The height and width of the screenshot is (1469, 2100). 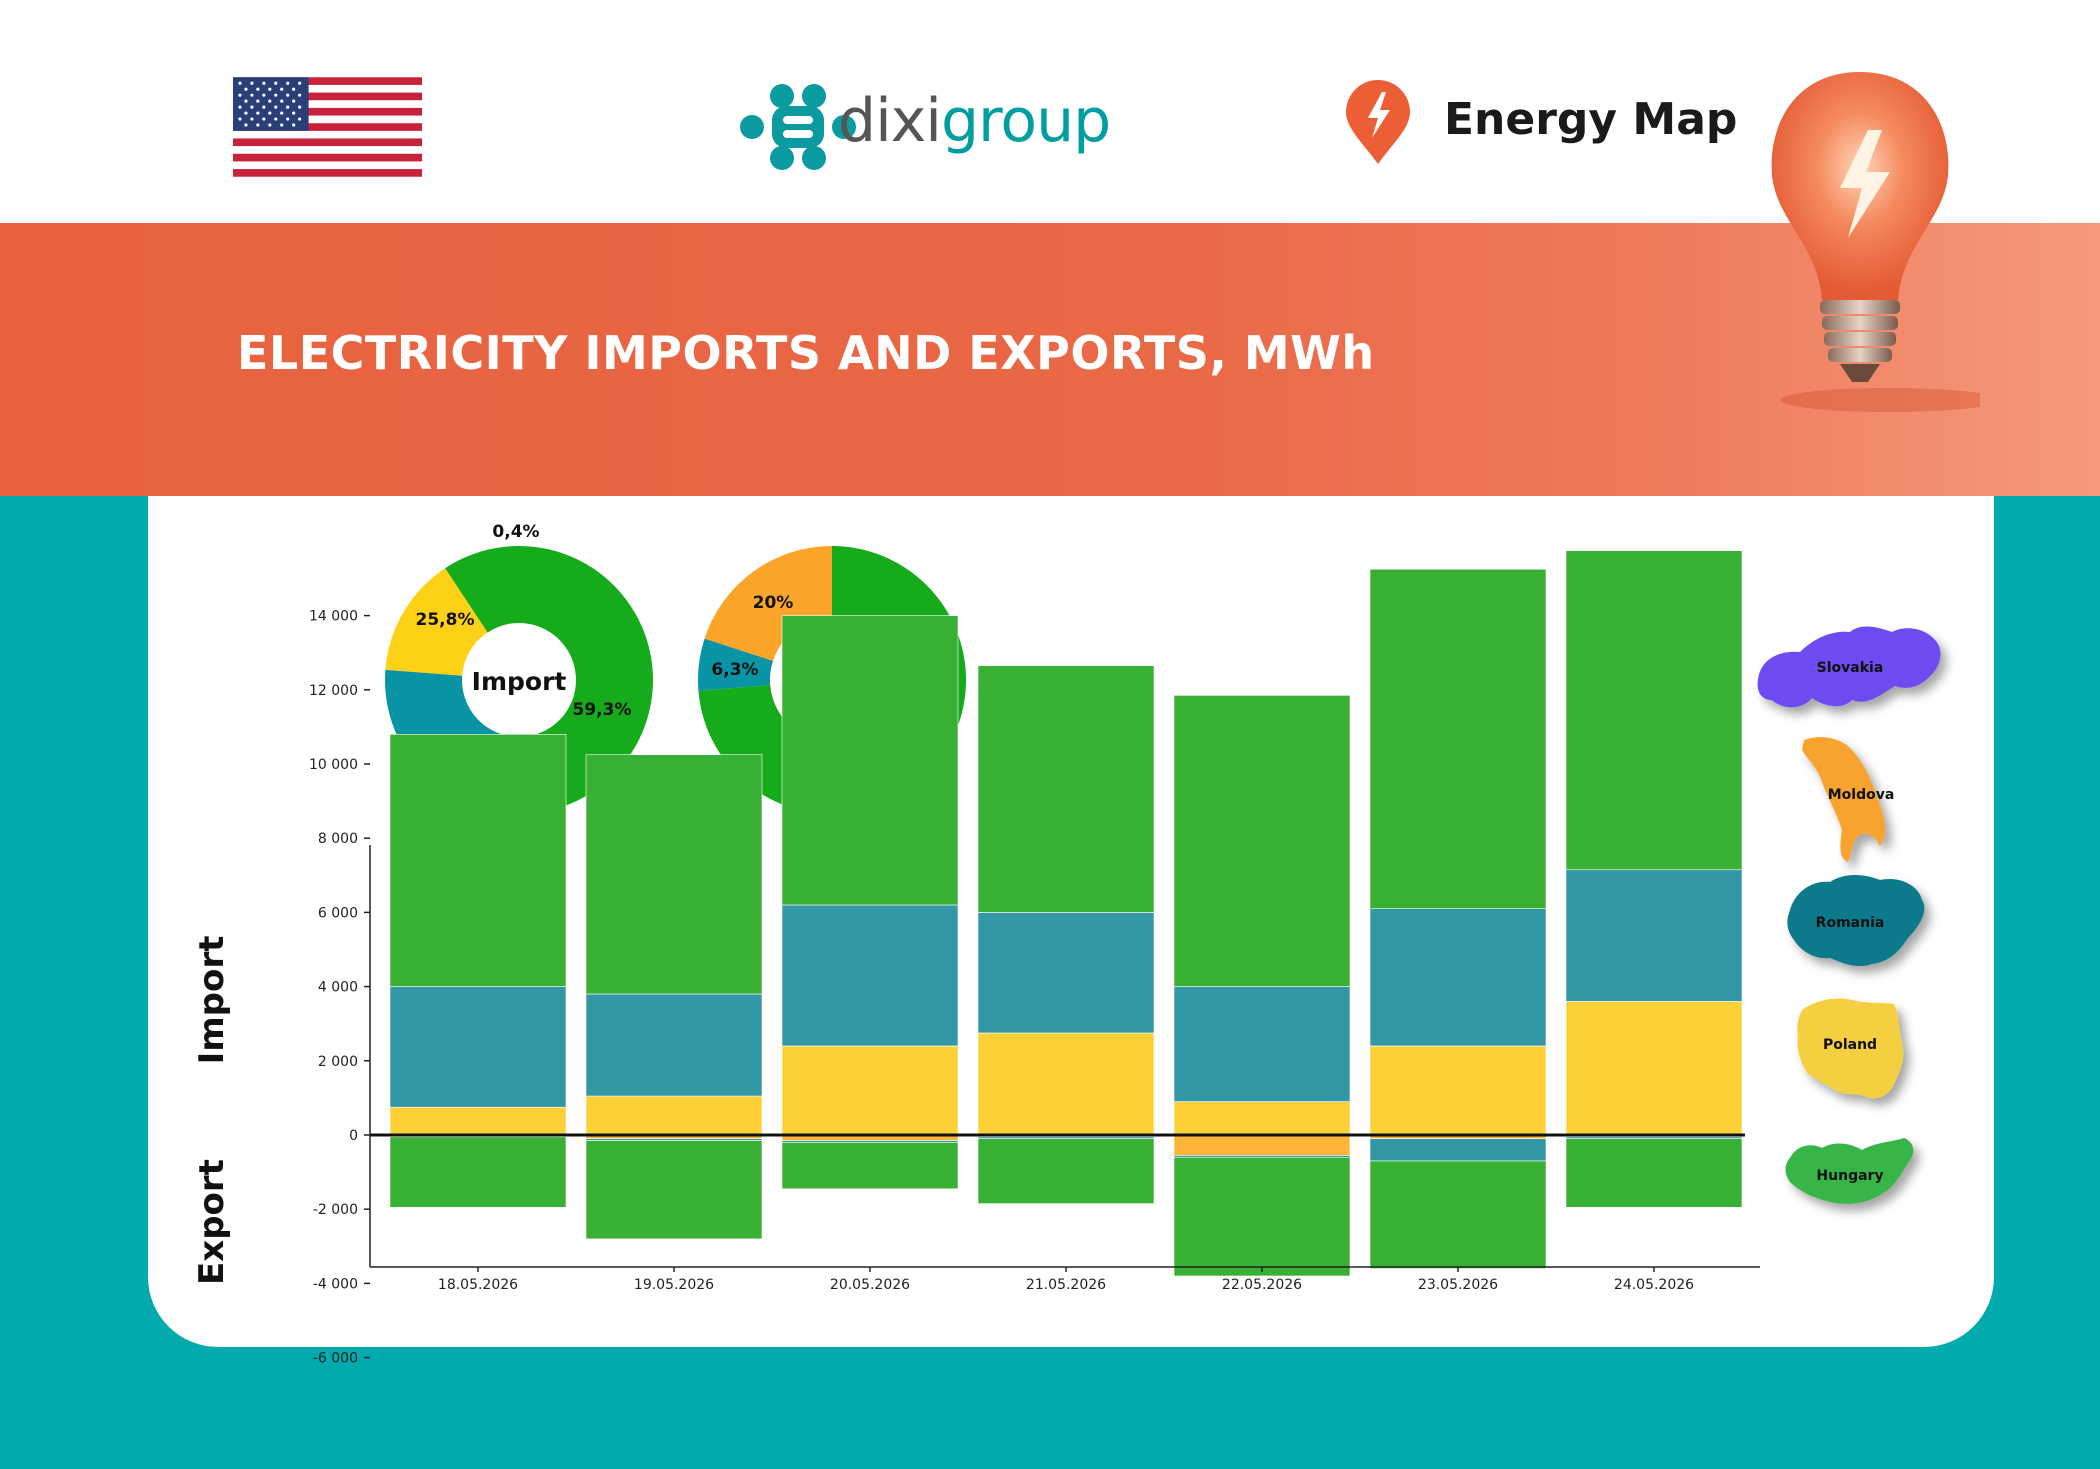 I want to click on bar-stack-20-05-2026, so click(x=870, y=902).